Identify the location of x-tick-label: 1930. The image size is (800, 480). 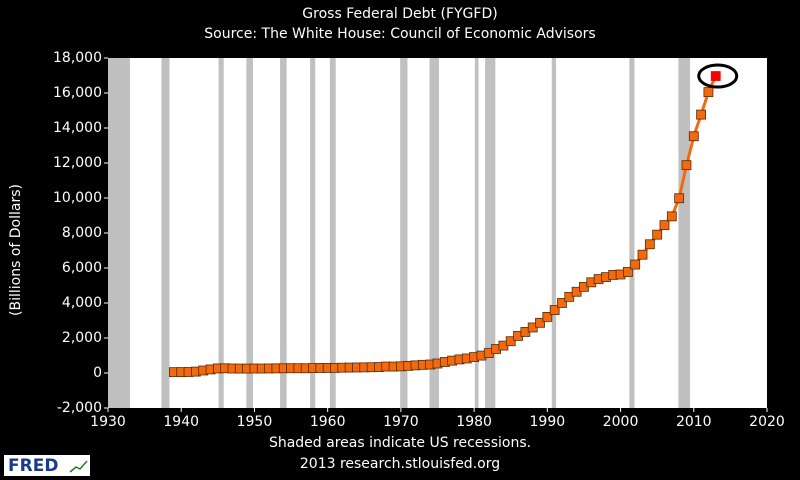
(108, 422).